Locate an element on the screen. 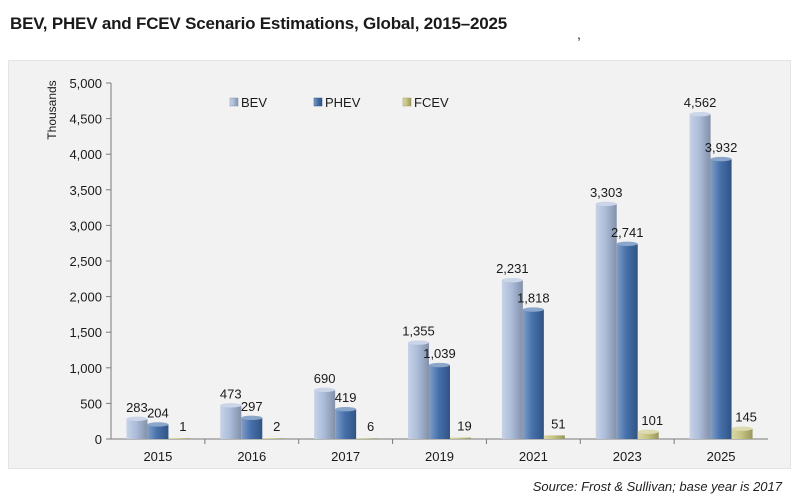  chart-legend: BEV PHEV FCEV is located at coordinates (339, 102).